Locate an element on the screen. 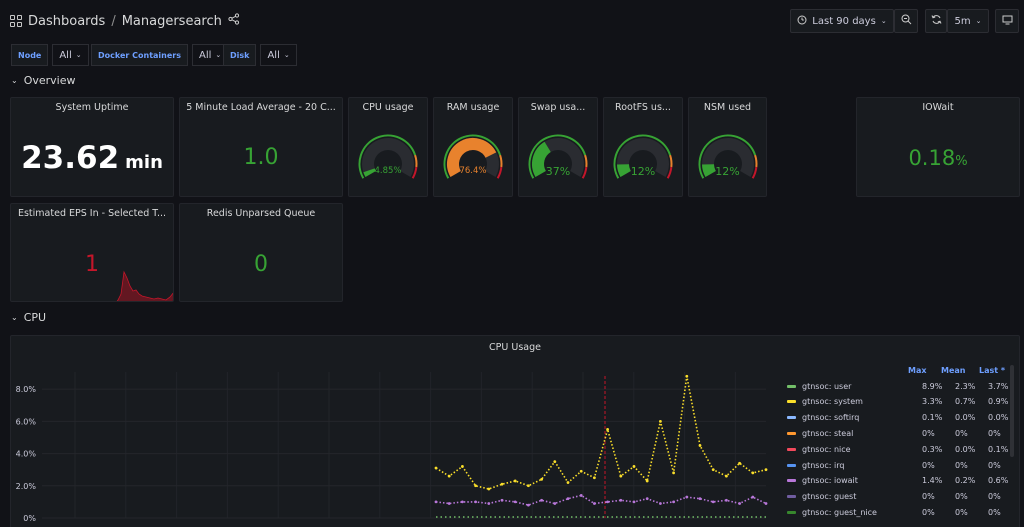 The image size is (1024, 527). y-tick-label: 8.0% is located at coordinates (26, 389).